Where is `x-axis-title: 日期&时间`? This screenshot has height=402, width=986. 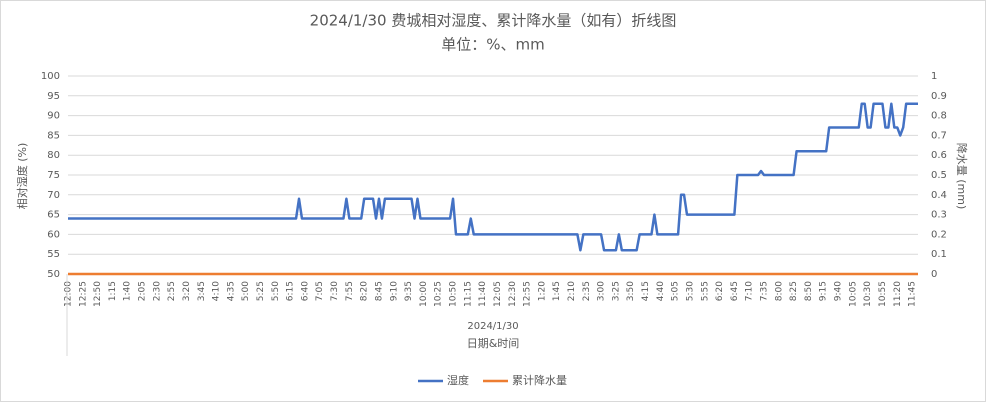 x-axis-title: 日期&时间 is located at coordinates (493, 343).